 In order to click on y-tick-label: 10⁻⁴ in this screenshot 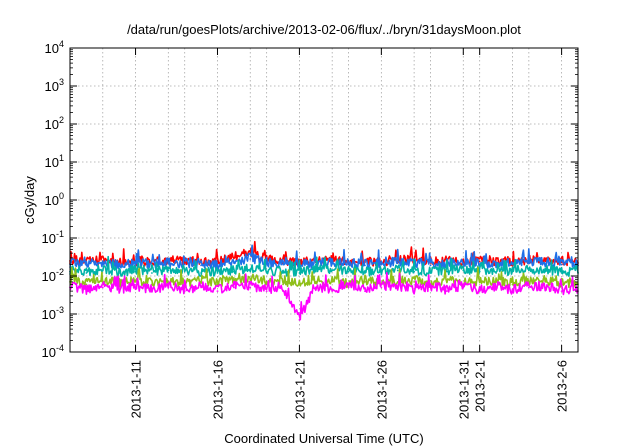, I will do `click(53, 351)`.